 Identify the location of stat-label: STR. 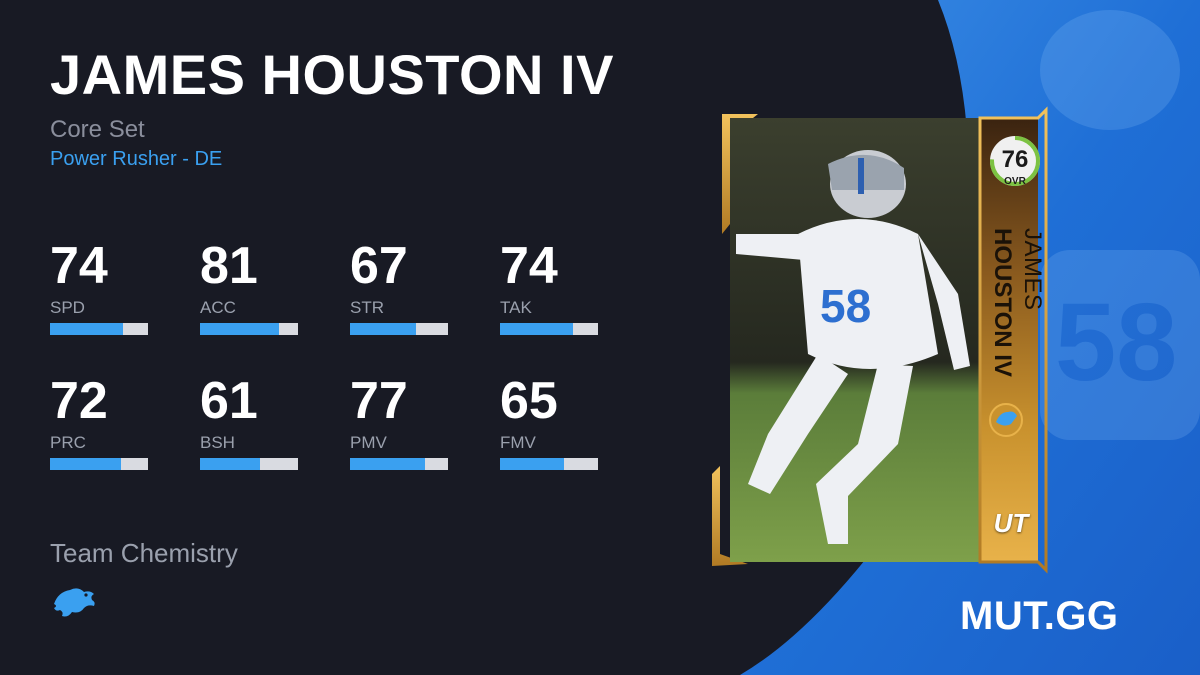
(367, 307).